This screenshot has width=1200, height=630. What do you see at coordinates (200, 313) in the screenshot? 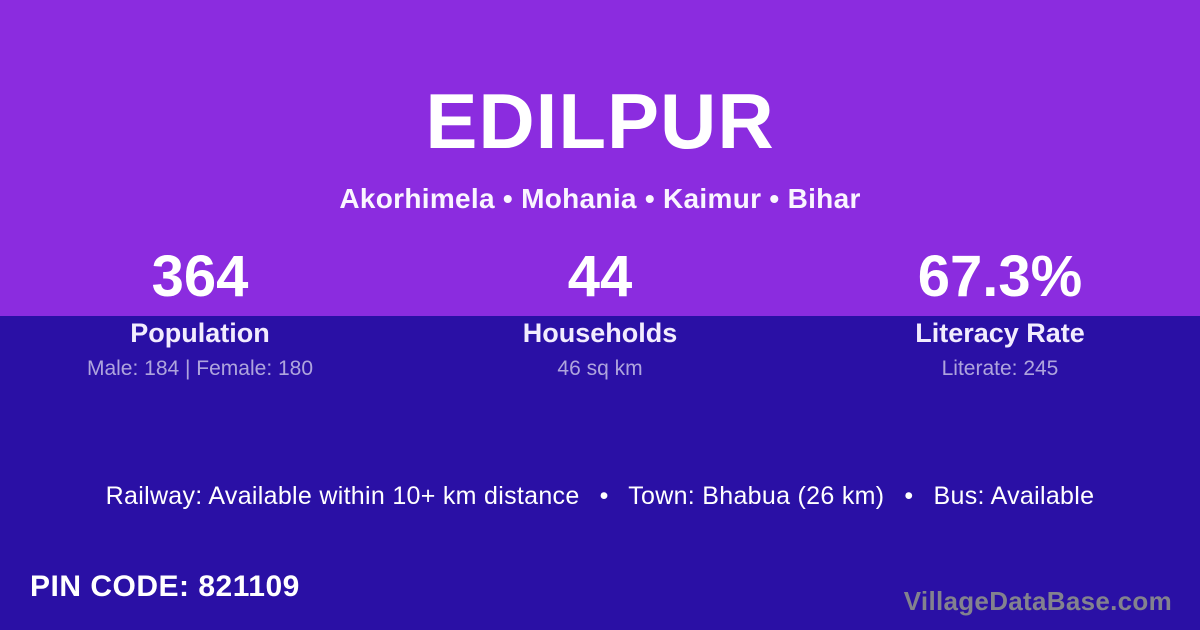
I see `stat-population: 364 Population Male: 184 | Female: 180` at bounding box center [200, 313].